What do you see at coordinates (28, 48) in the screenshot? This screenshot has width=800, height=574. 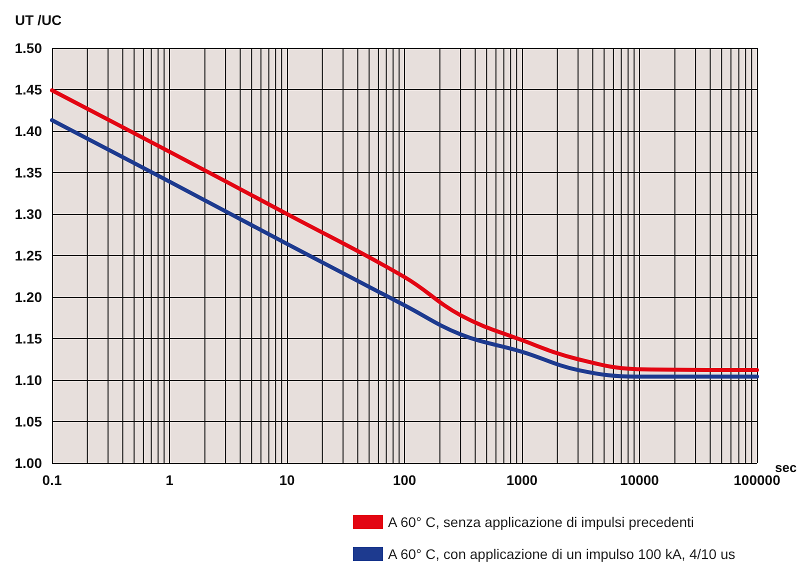 I see `y-tick-label: 1.50` at bounding box center [28, 48].